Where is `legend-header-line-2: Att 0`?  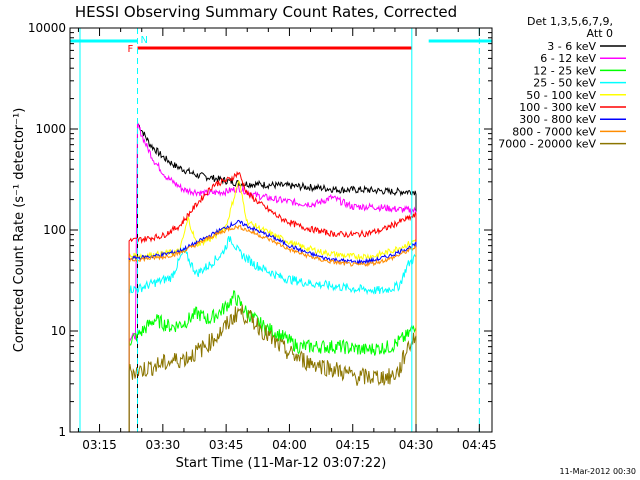 legend-header-line-2: Att 0 is located at coordinates (600, 33).